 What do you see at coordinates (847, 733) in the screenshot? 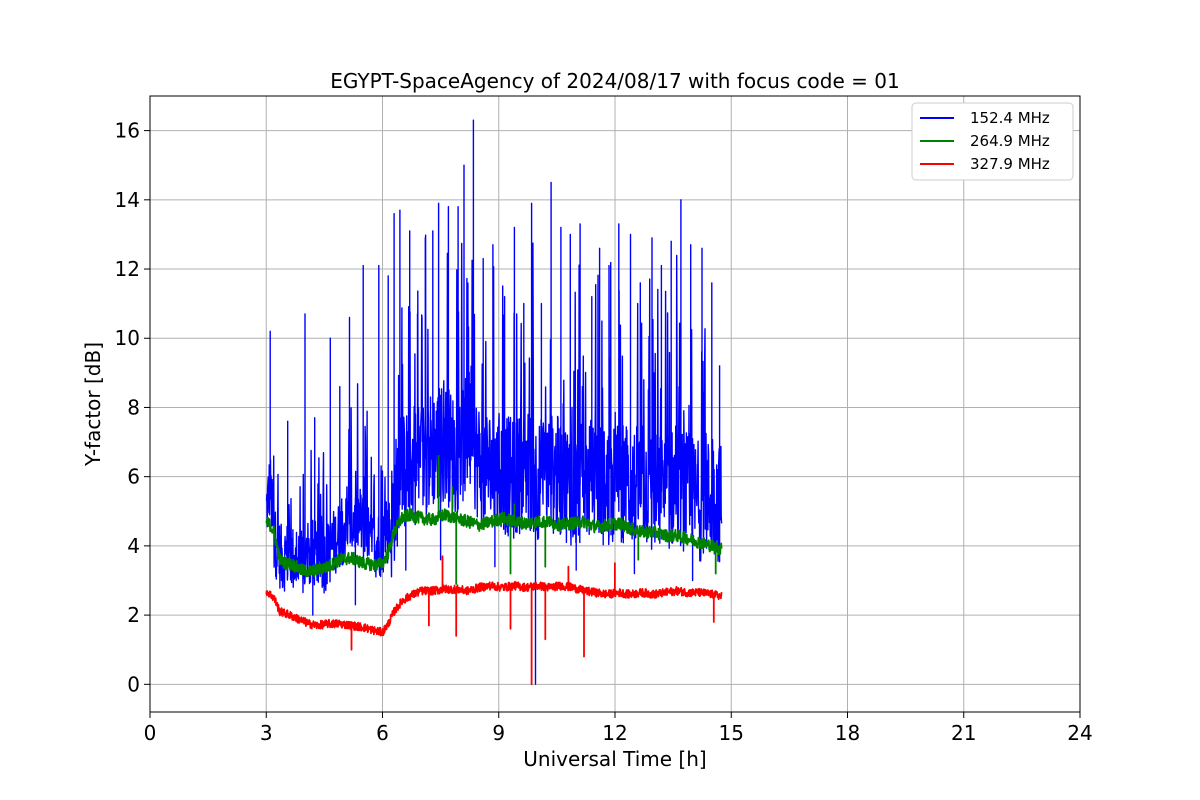
I see `x-tick-label: 18` at bounding box center [847, 733].